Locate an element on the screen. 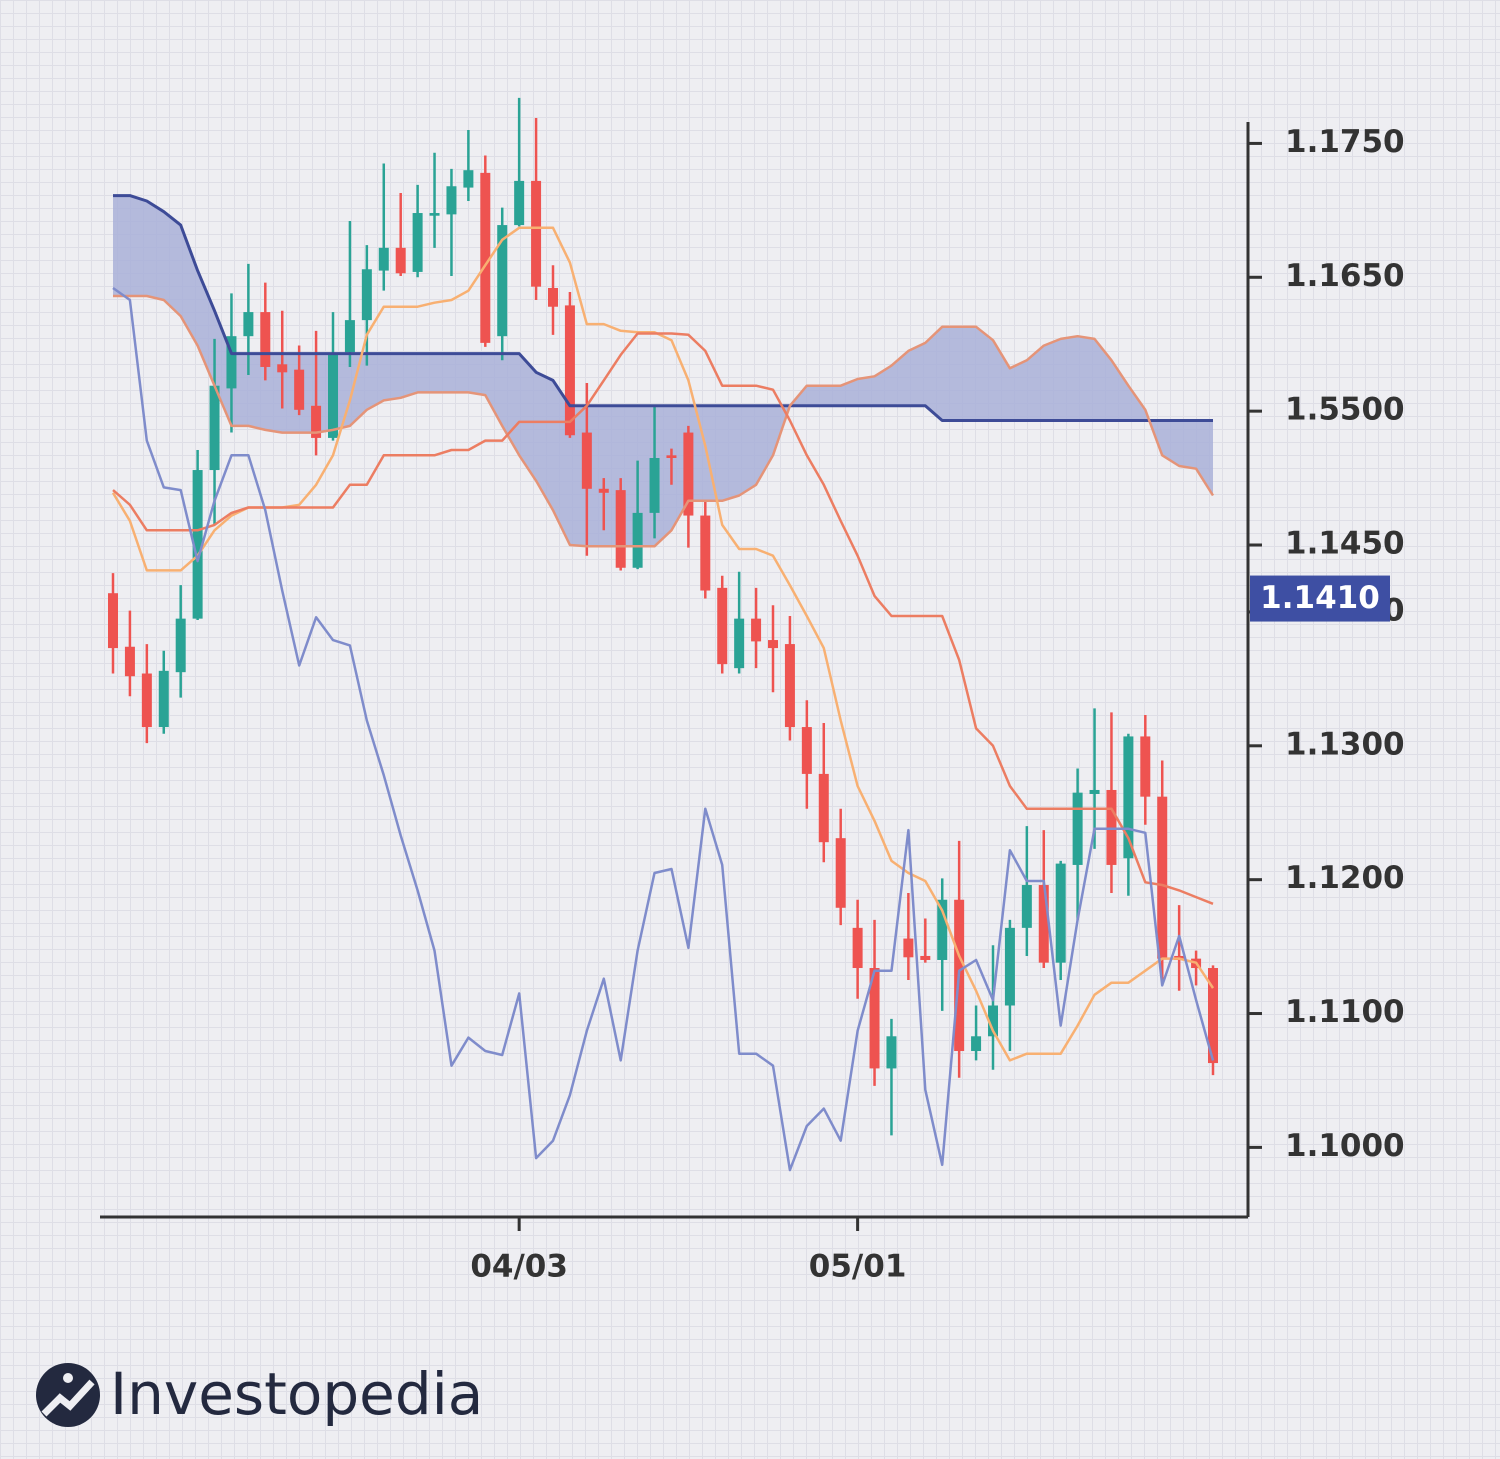 Image resolution: width=1500 pixels, height=1459 pixels. price-marker-label: 1.1410 is located at coordinates (1320, 598).